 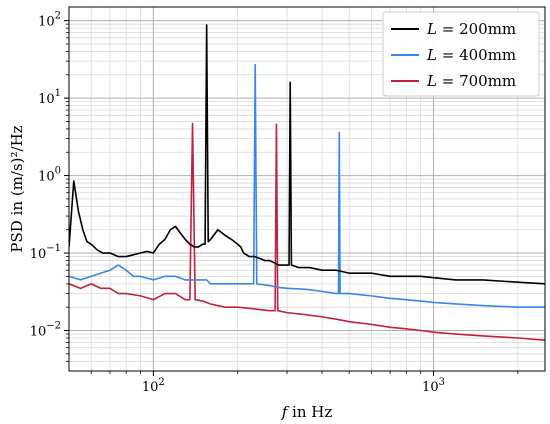 I want to click on y-axis-label: PSD in (m/s)²/Hz, so click(x=17, y=188).